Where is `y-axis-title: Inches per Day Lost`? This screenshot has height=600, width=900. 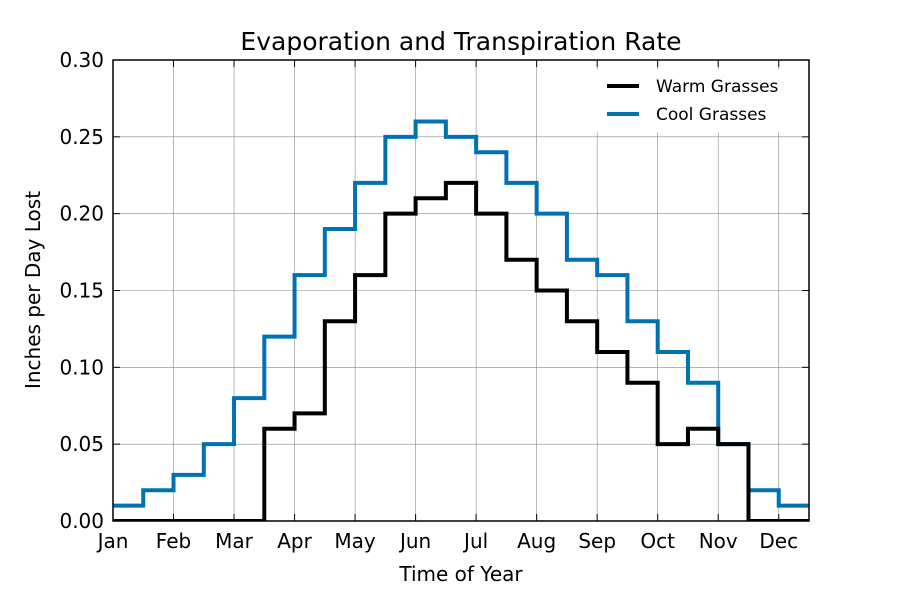
y-axis-title: Inches per Day Lost is located at coordinates (33, 290).